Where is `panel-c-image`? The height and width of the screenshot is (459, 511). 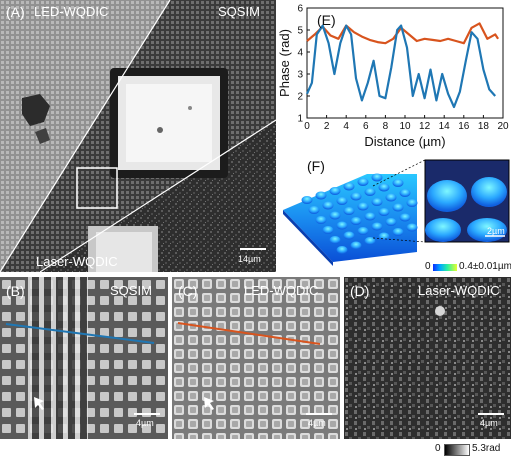
panel-c-image is located at coordinates (256, 358).